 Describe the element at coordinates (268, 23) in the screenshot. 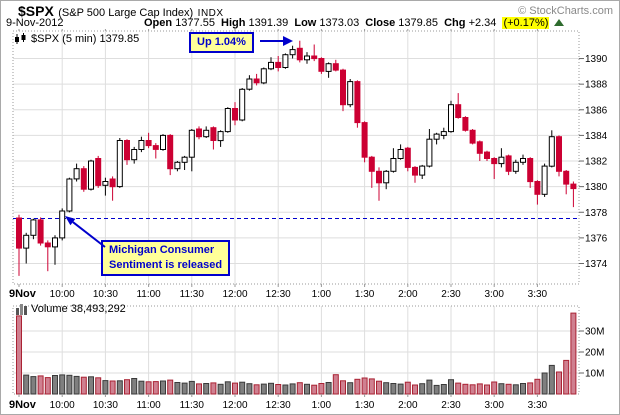

I see `high-value: 1391.39` at that location.